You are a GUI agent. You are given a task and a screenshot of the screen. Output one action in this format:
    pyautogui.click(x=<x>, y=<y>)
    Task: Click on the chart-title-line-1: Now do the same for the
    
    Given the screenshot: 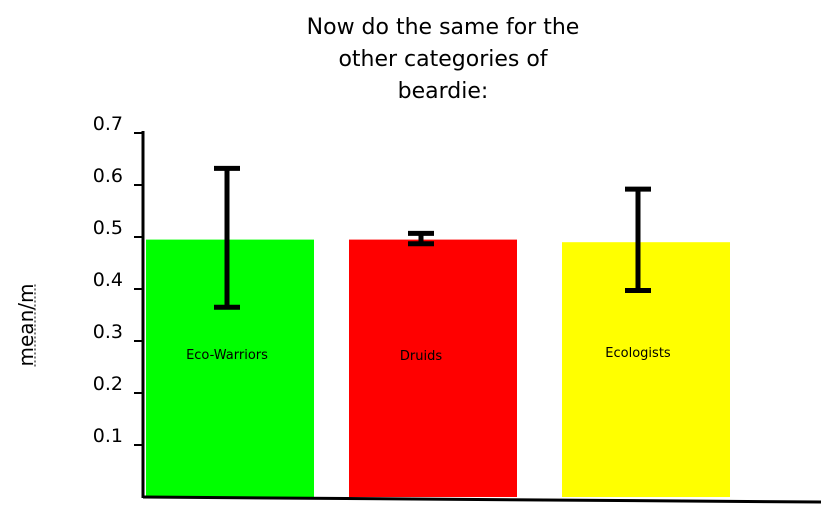 What is the action you would take?
    pyautogui.click(x=443, y=27)
    